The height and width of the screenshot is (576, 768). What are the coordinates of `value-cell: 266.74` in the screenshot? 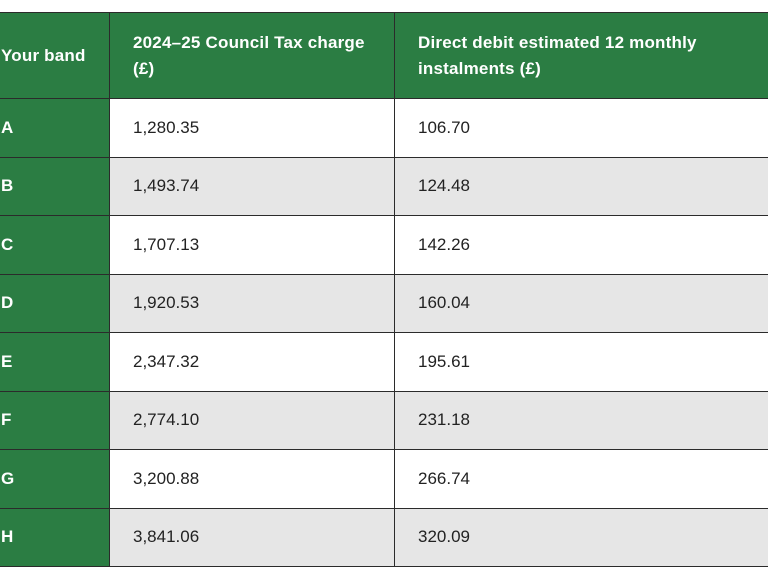 It's located at (581, 479).